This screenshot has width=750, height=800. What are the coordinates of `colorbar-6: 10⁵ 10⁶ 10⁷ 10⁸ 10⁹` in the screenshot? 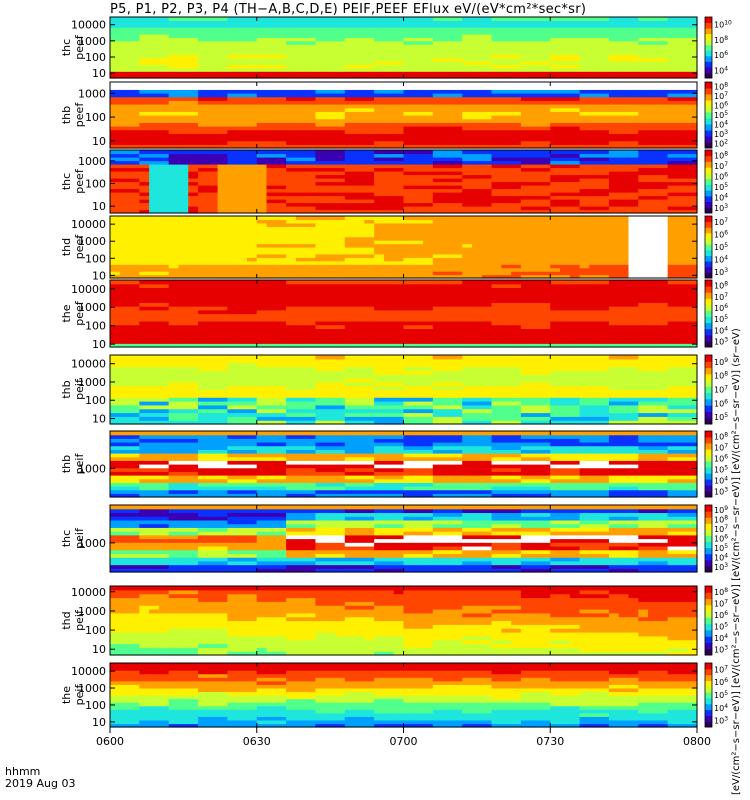 It's located at (716, 389).